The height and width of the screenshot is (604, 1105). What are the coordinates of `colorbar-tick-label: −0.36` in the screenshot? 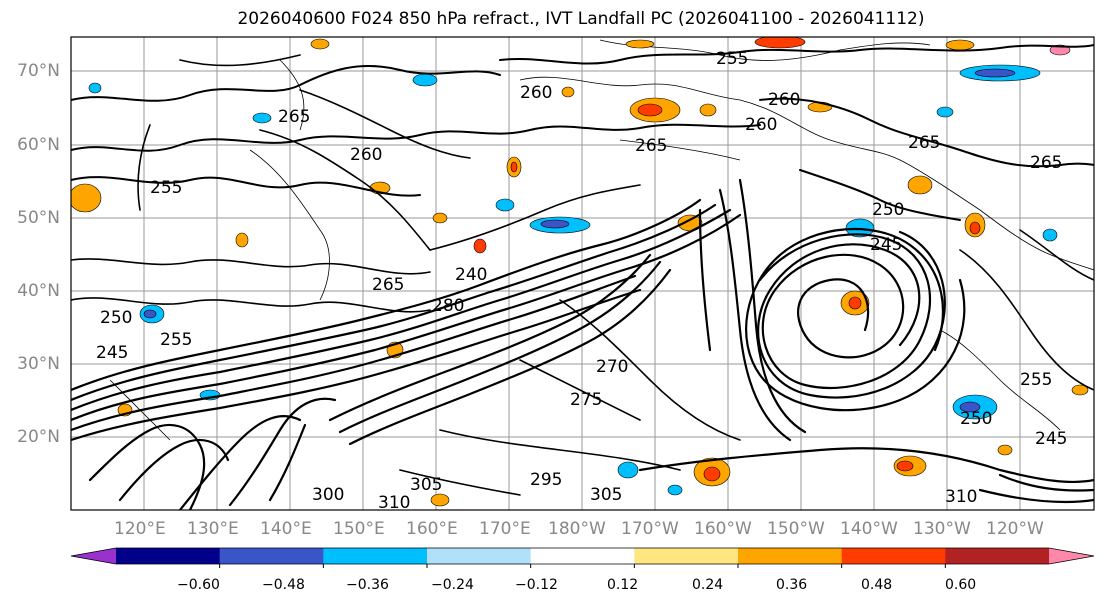 It's located at (367, 585).